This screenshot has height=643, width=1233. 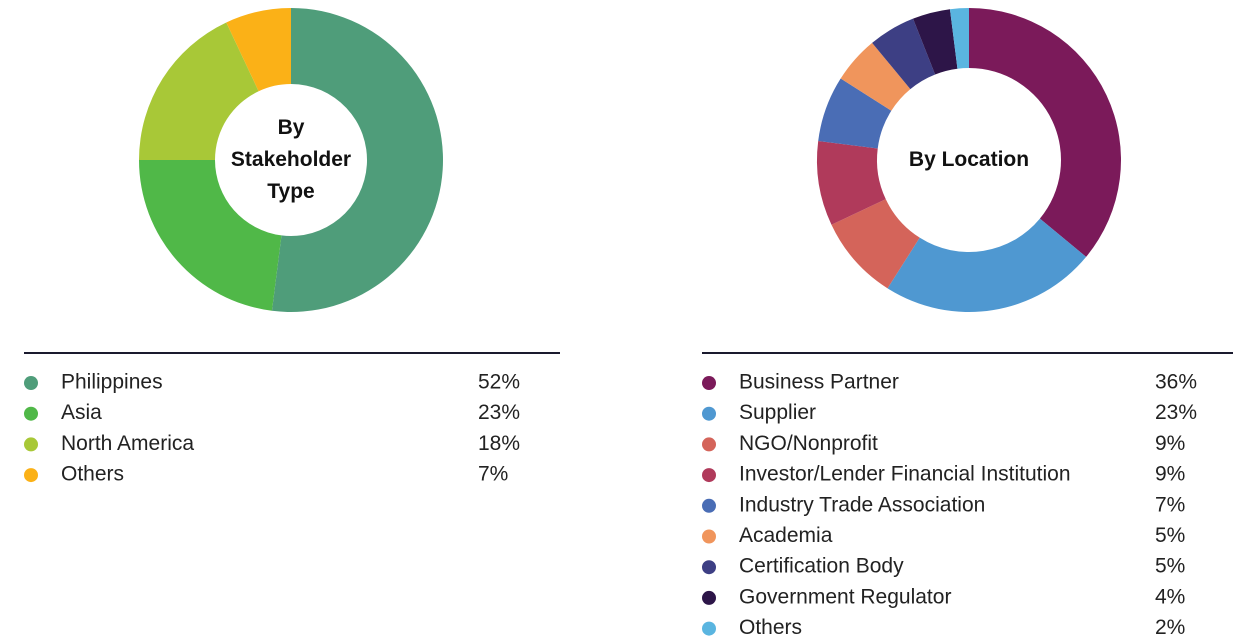 What do you see at coordinates (1176, 382) in the screenshot?
I see `legend-value: 36%` at bounding box center [1176, 382].